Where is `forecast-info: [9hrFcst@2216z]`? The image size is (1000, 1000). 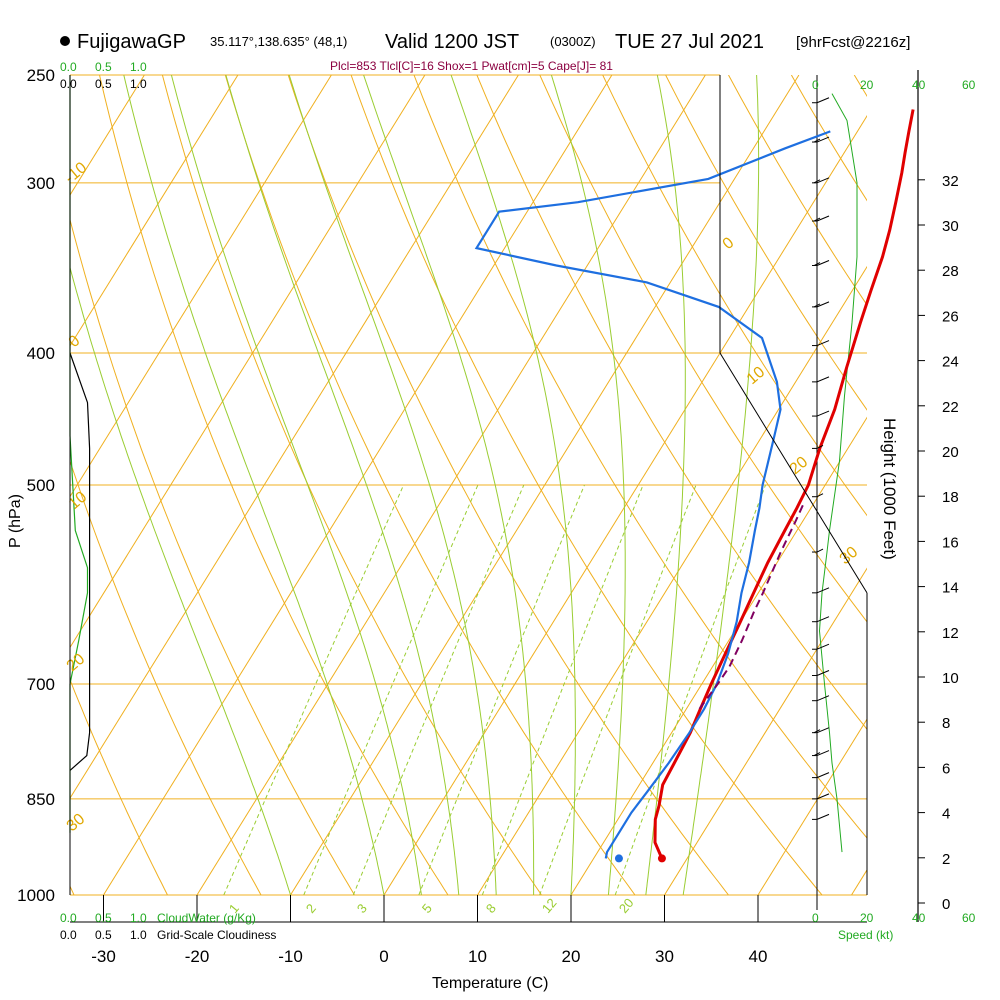 forecast-info: [9hrFcst@2216z] is located at coordinates (853, 42).